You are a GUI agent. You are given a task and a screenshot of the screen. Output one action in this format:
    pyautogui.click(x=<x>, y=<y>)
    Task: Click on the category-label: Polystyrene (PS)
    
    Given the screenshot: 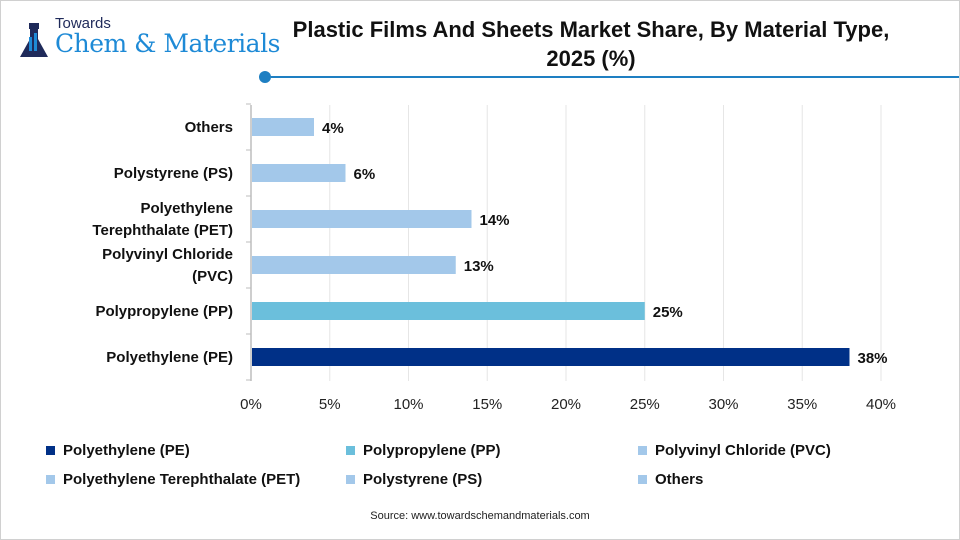 What is the action you would take?
    pyautogui.click(x=173, y=173)
    